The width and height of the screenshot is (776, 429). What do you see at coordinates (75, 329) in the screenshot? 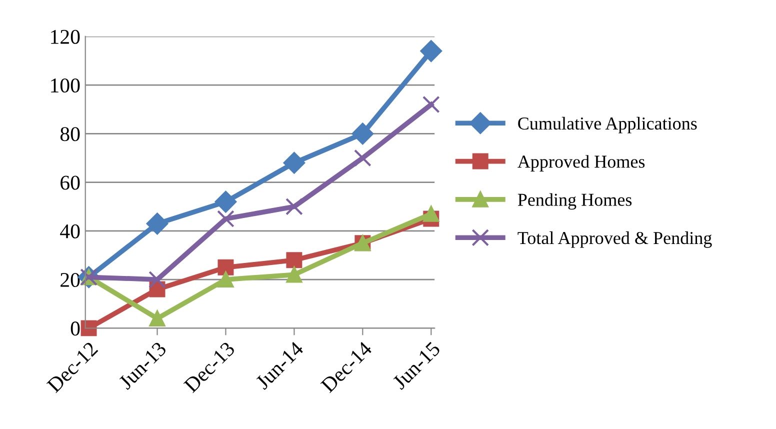
I see `y-tick-label: 0` at bounding box center [75, 329].